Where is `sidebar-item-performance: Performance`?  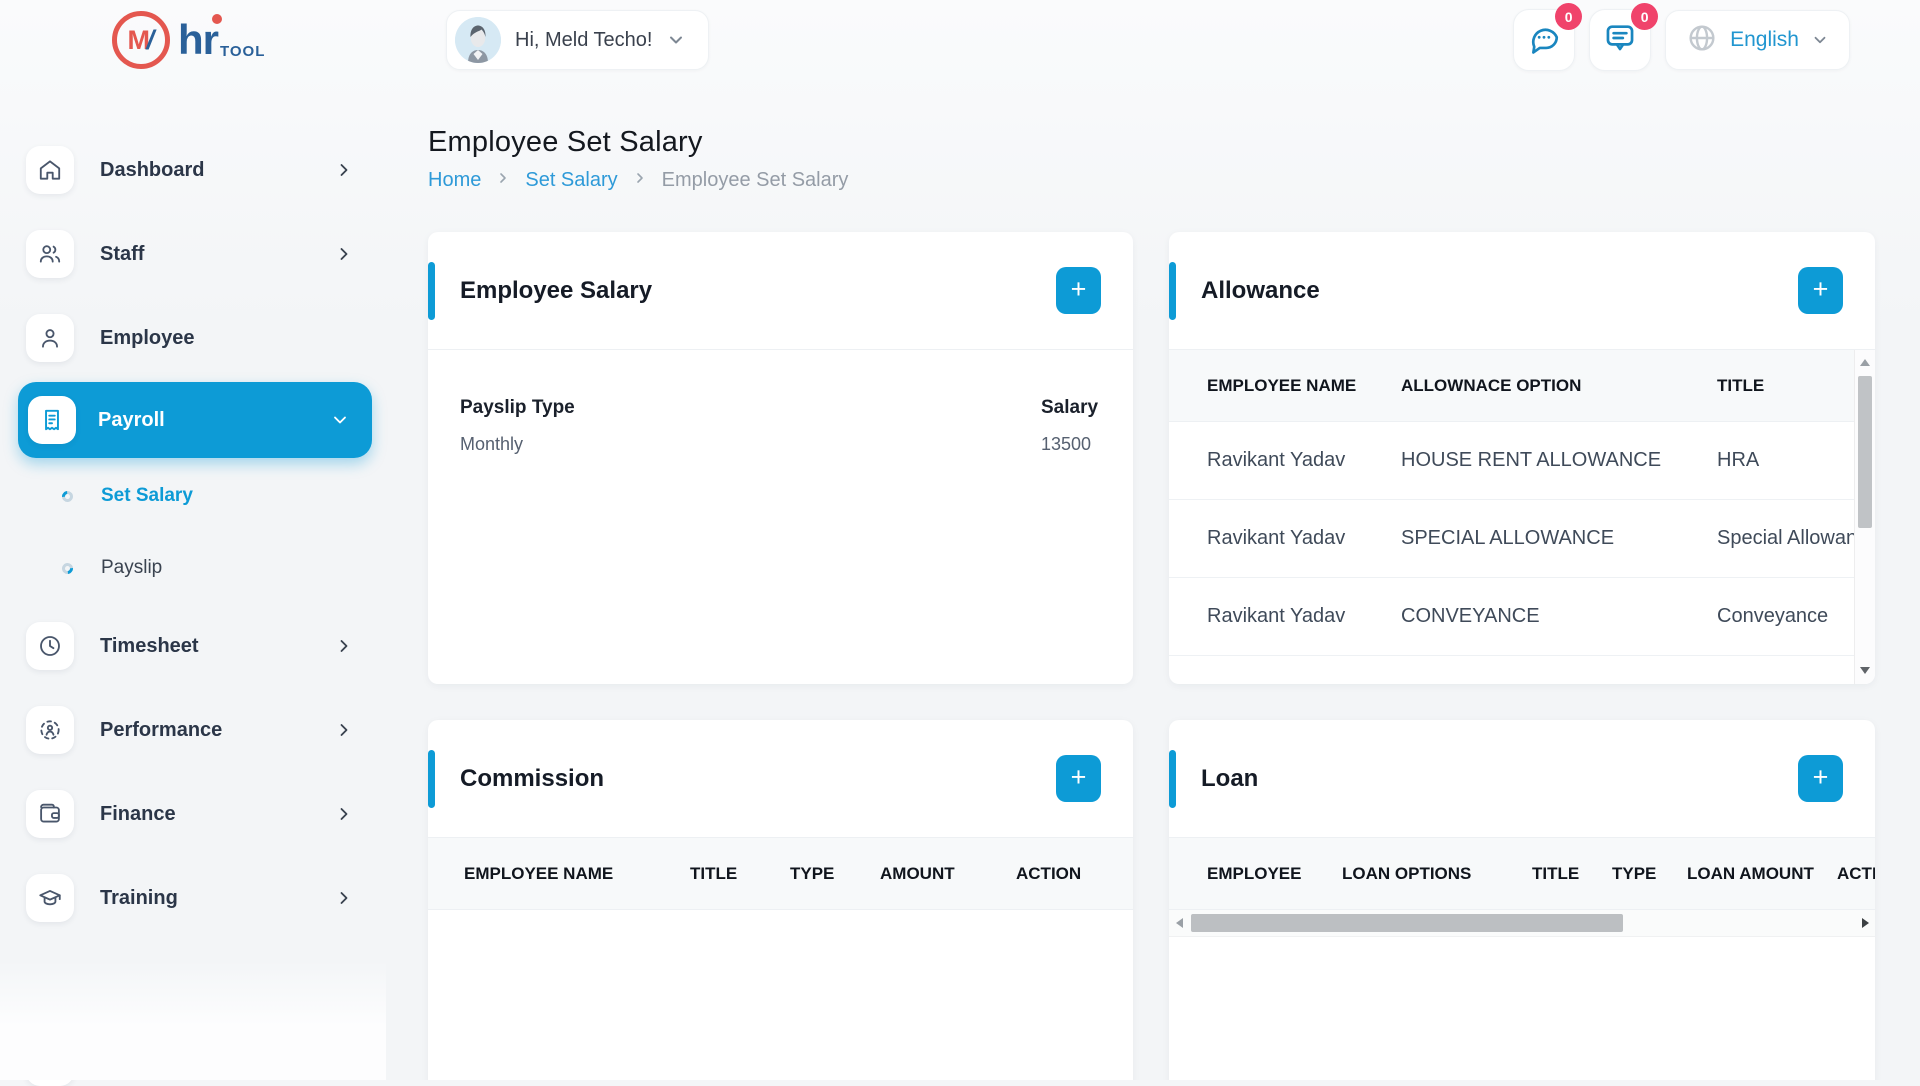 sidebar-item-performance: Performance is located at coordinates (195, 730).